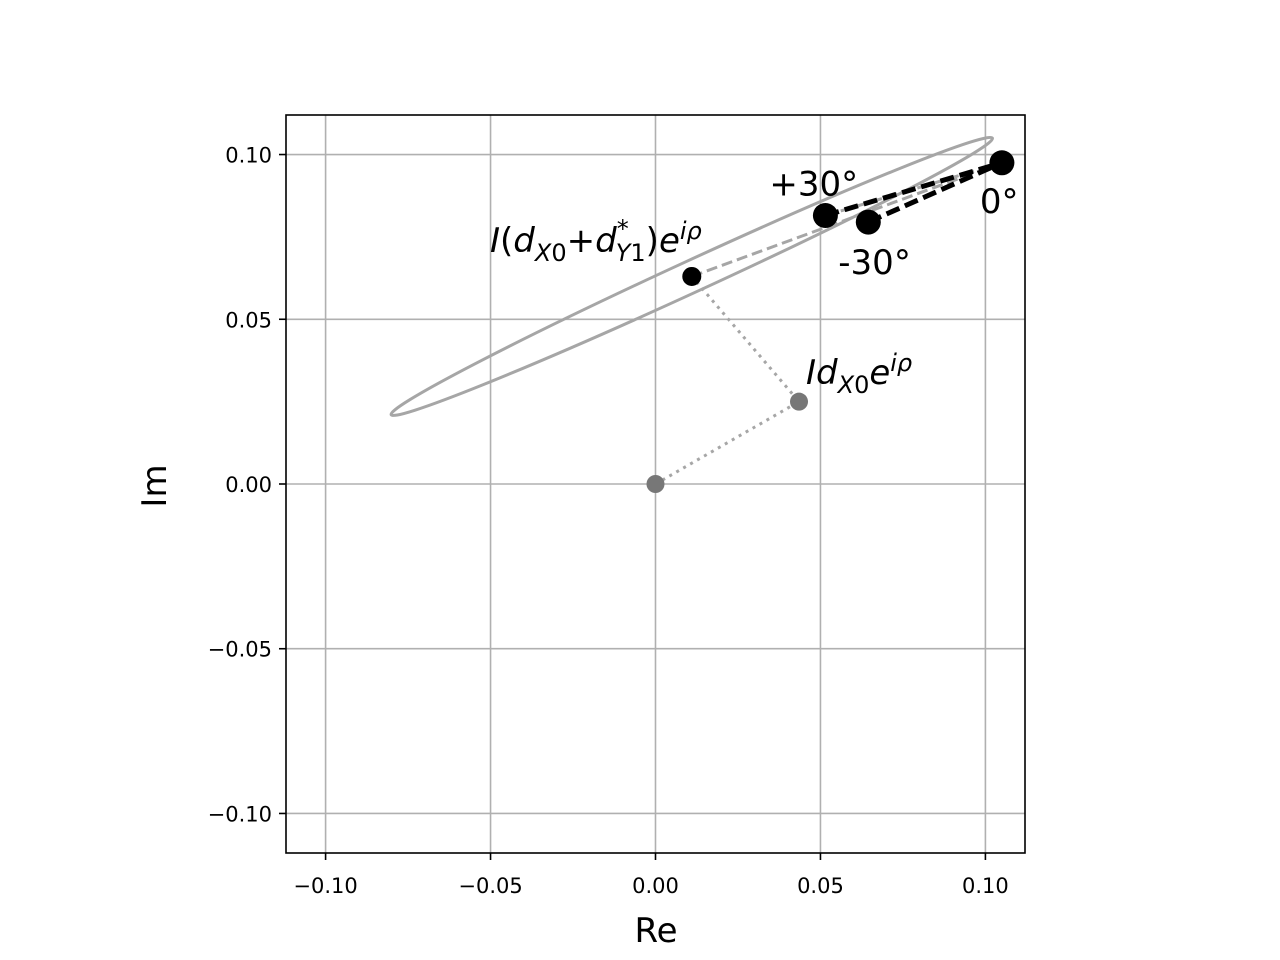 This screenshot has height=960, width=1280. I want to click on dotted-path, so click(728, 380).